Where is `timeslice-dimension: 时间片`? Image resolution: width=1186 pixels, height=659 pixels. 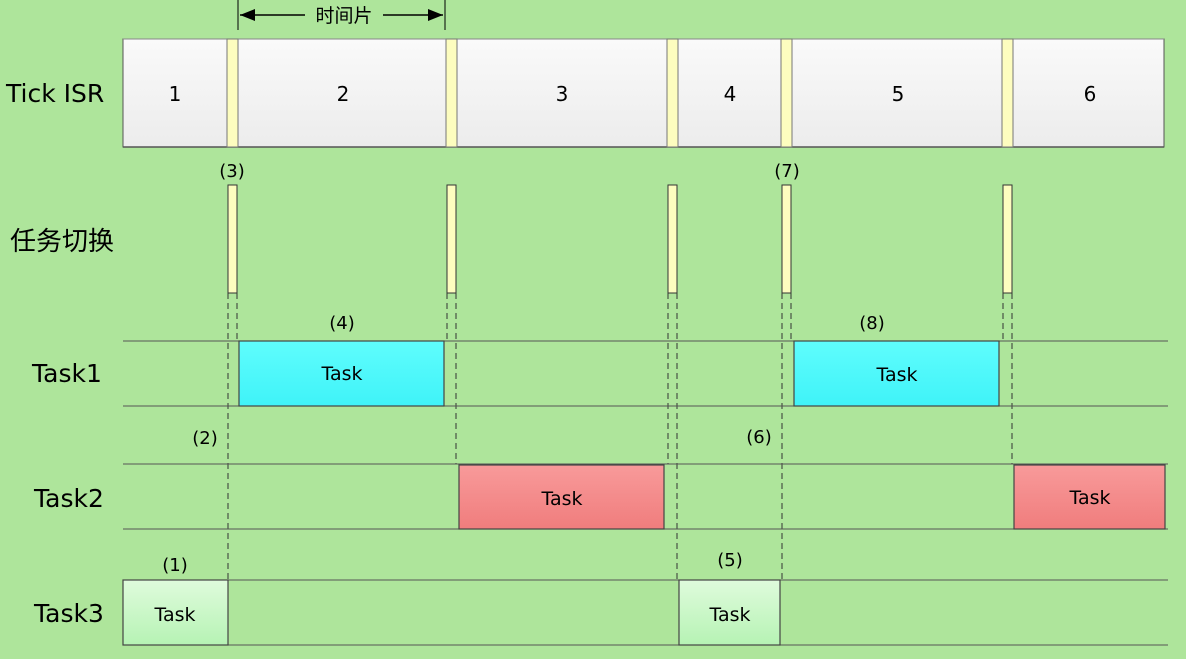
timeslice-dimension: 时间片 is located at coordinates (341, 15).